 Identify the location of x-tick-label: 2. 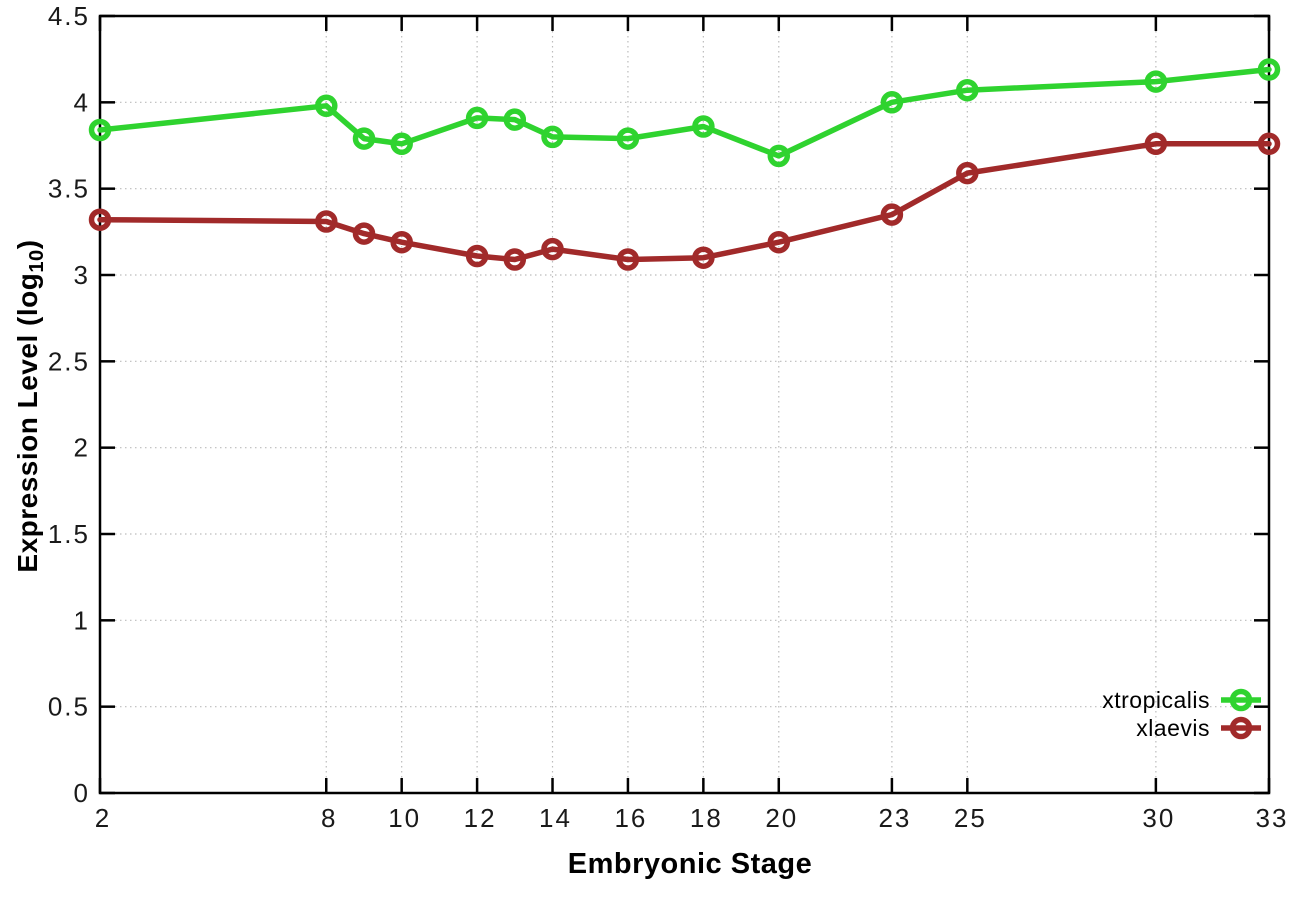
(103, 818).